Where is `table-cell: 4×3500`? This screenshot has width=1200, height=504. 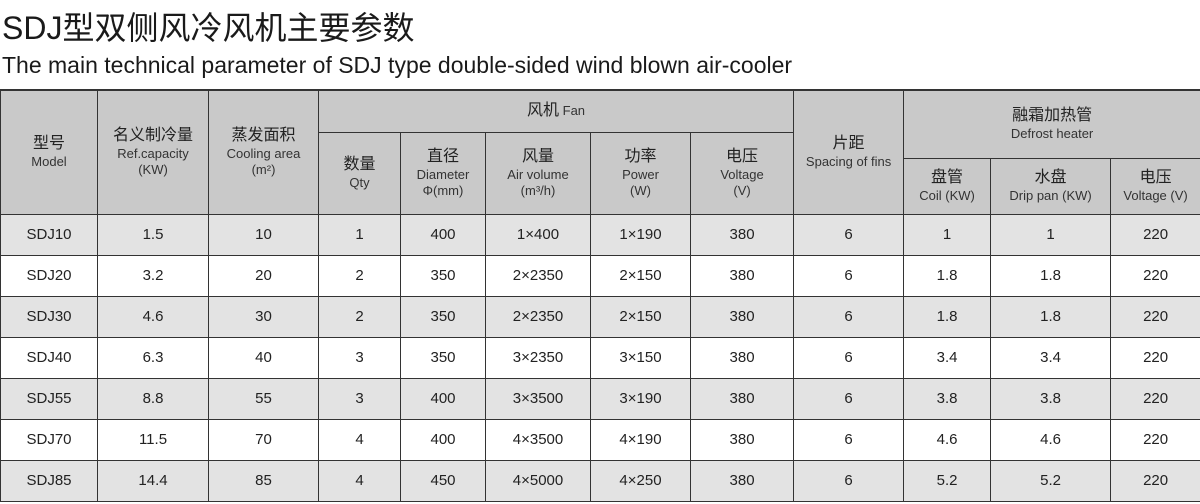 table-cell: 4×3500 is located at coordinates (538, 439).